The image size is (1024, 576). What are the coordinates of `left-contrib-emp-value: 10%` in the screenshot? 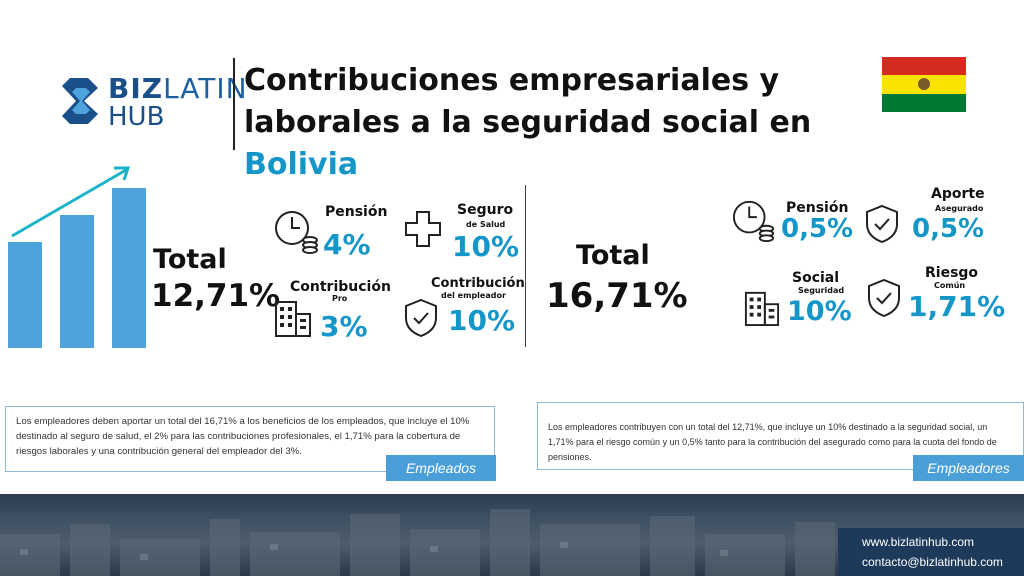 It's located at (482, 320).